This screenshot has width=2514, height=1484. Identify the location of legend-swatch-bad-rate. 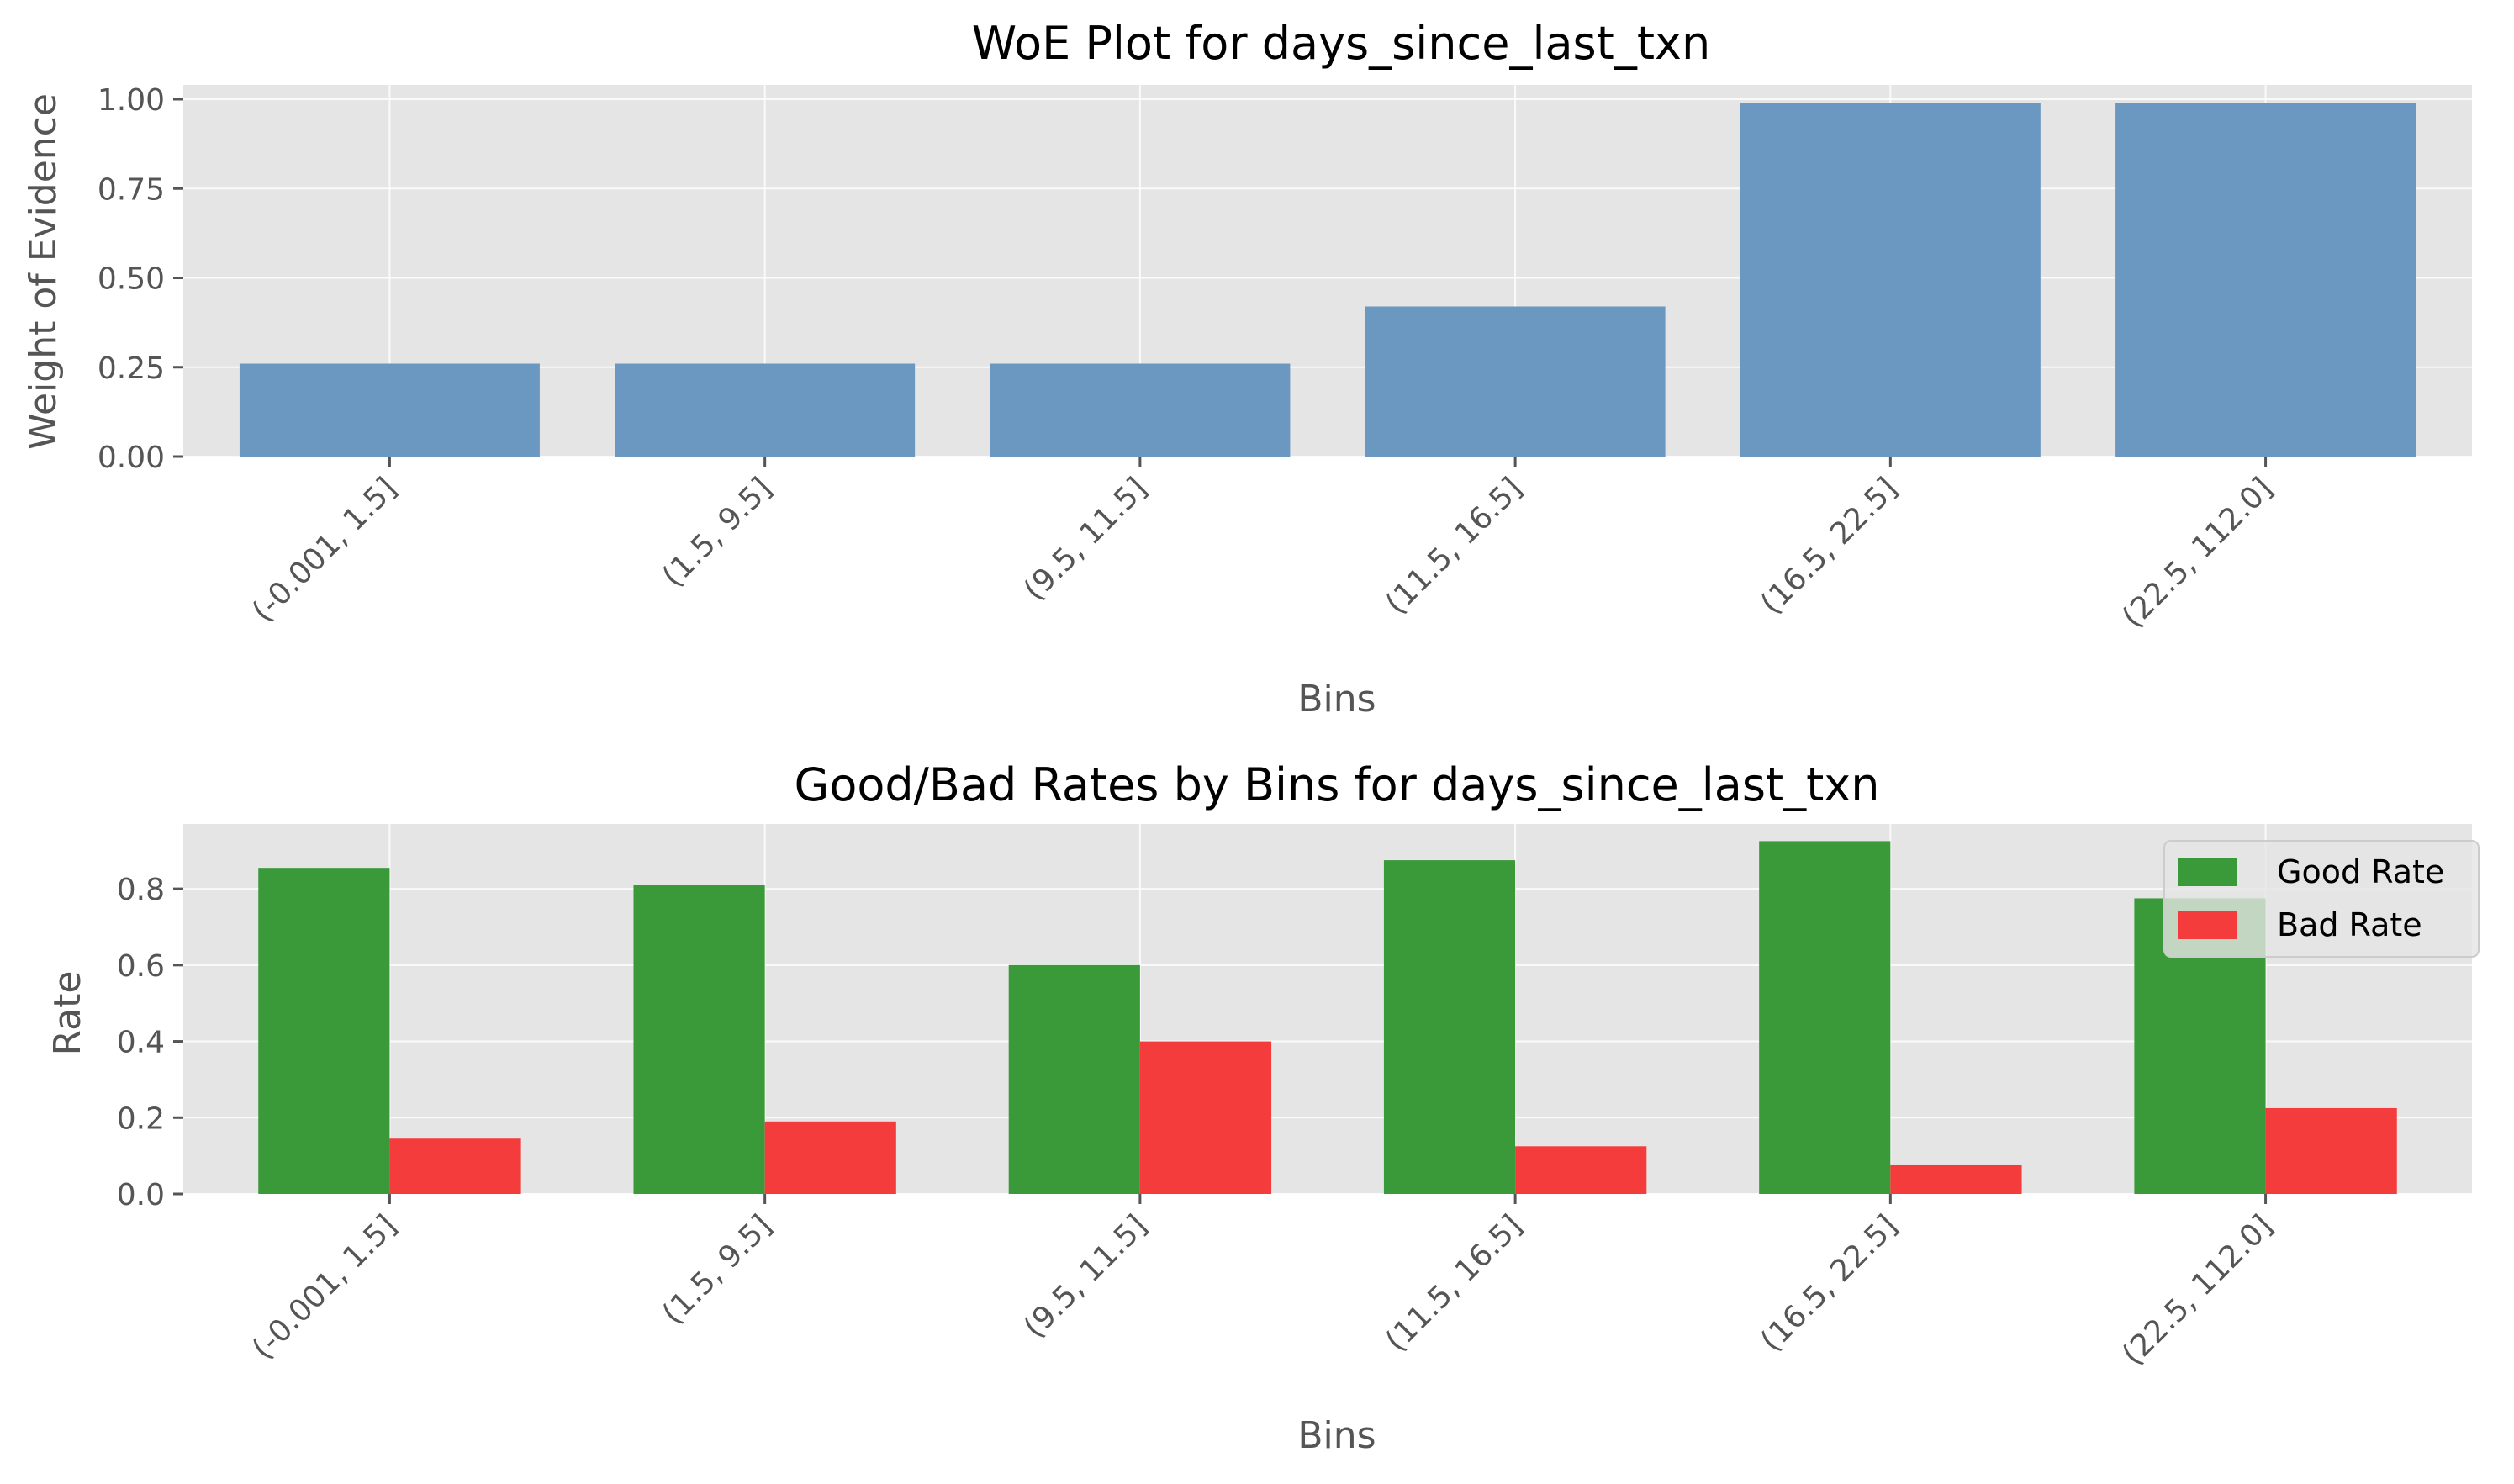
(2207, 925).